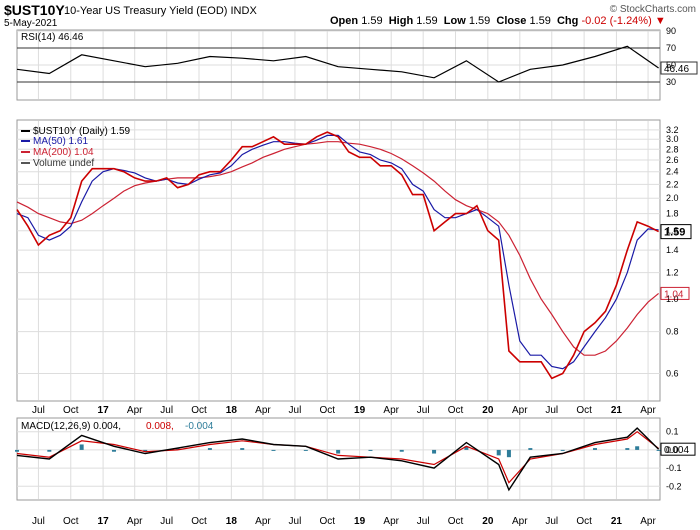  What do you see at coordinates (160, 426) in the screenshot?
I see `macd-legend-signal: 0.008,` at bounding box center [160, 426].